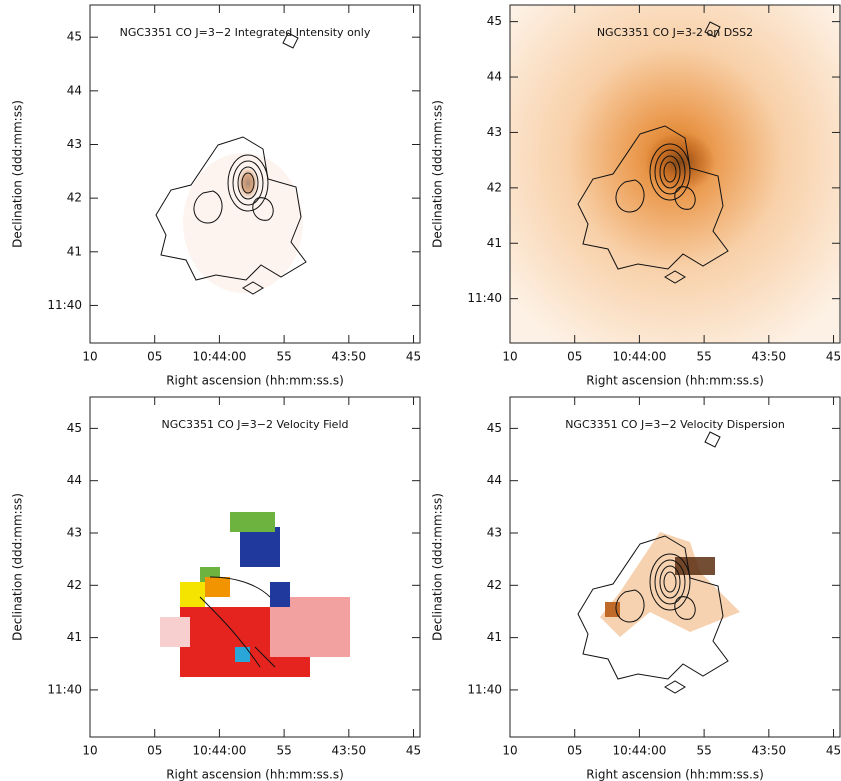 Image resolution: width=841 pixels, height=781 pixels. What do you see at coordinates (675, 32) in the screenshot?
I see `panel-title: NGC3351 CO J=3-2 on DSS2` at bounding box center [675, 32].